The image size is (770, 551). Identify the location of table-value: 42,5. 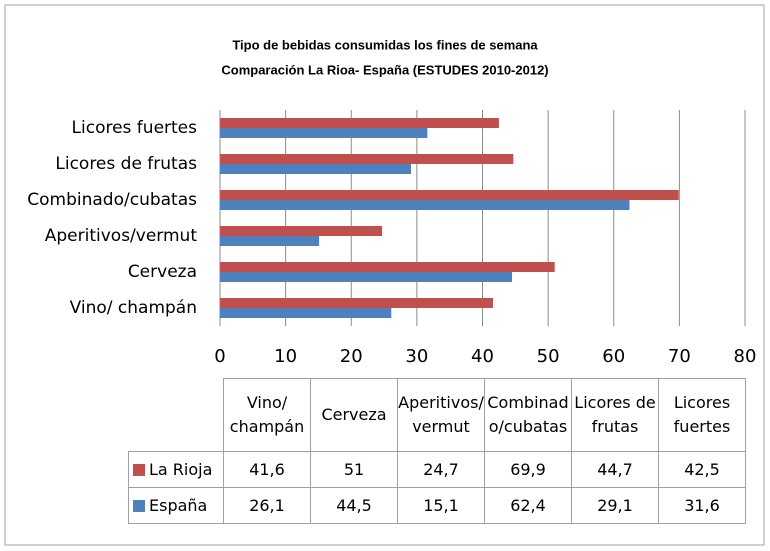
(702, 469).